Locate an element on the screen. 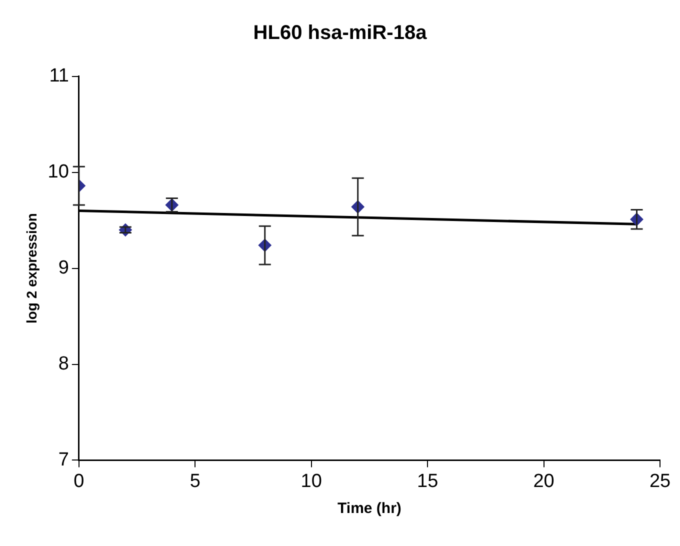 Image resolution: width=680 pixels, height=546 pixels. x-tick-label: 10 is located at coordinates (311, 481).